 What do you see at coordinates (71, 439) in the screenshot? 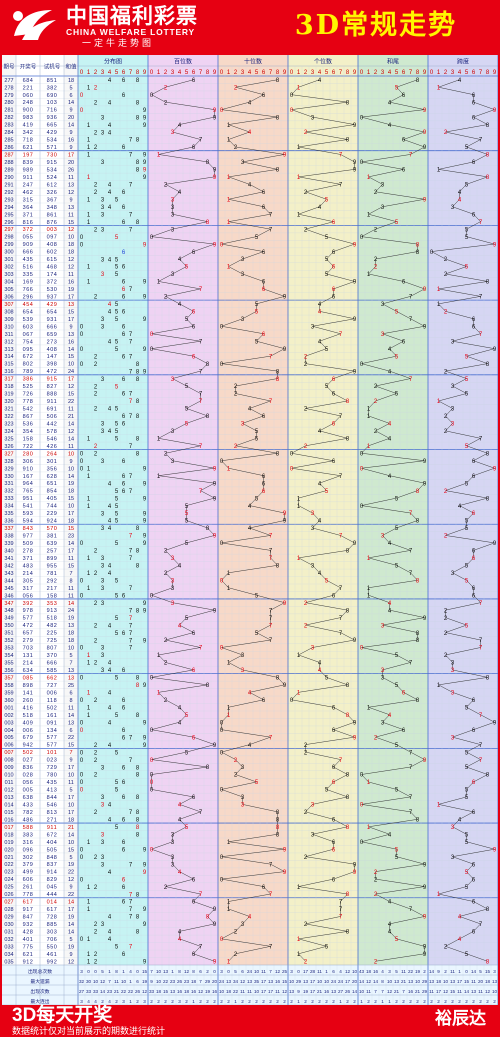
I see `sum-cell: 14` at bounding box center [71, 439].